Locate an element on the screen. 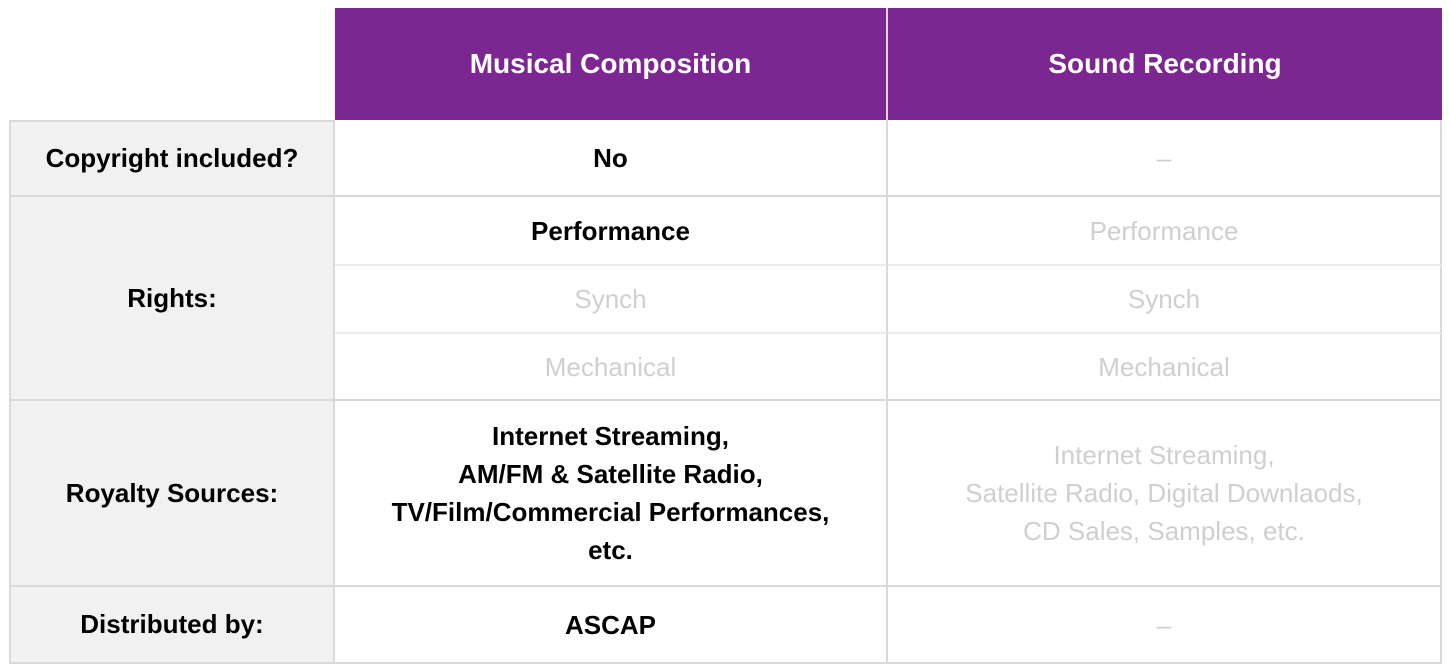 Image resolution: width=1450 pixels, height=672 pixels. cell-rights-synch-musical-composition: Synch is located at coordinates (611, 300).